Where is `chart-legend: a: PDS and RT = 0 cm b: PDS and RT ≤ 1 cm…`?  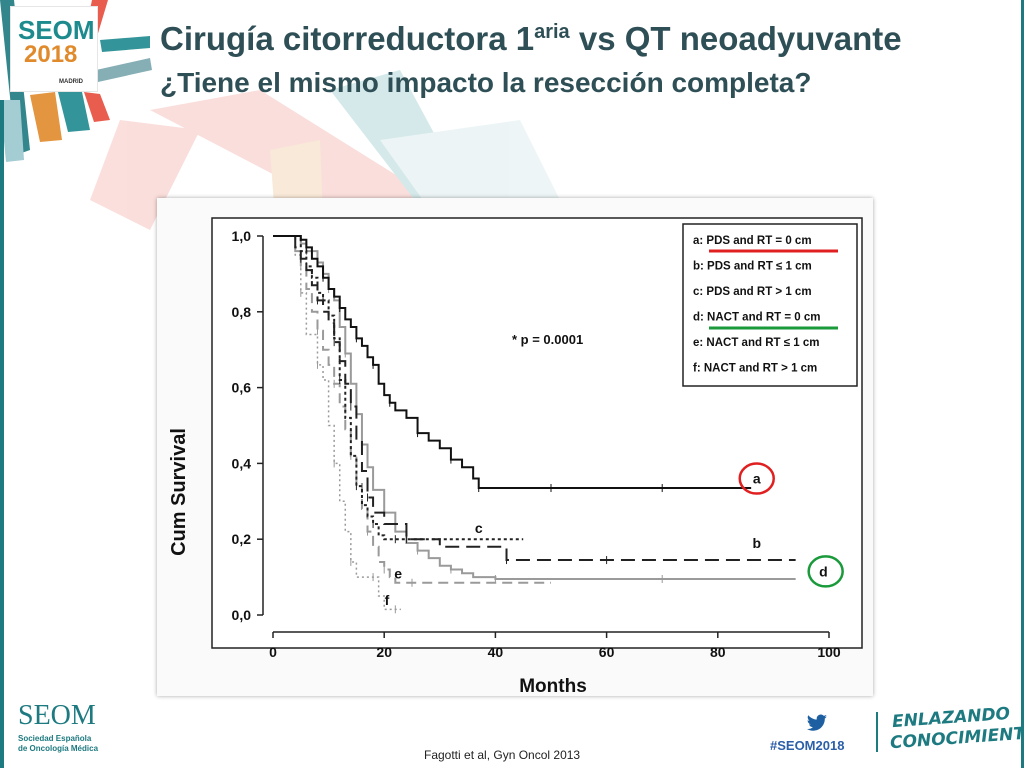
chart-legend: a: PDS and RT = 0 cm b: PDS and RT ≤ 1 cm… is located at coordinates (770, 305).